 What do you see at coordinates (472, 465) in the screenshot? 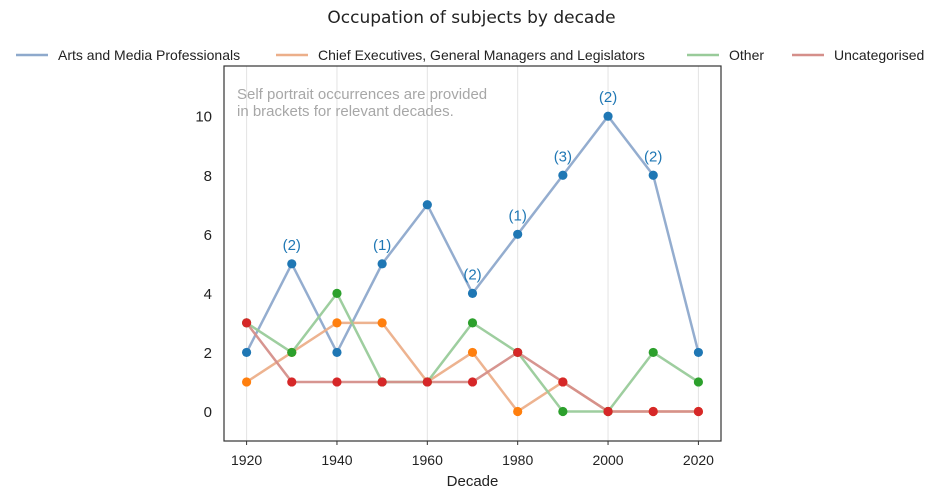
I see `x-axis: 1920 1940 1960 1980 2000 2020 Decade` at bounding box center [472, 465].